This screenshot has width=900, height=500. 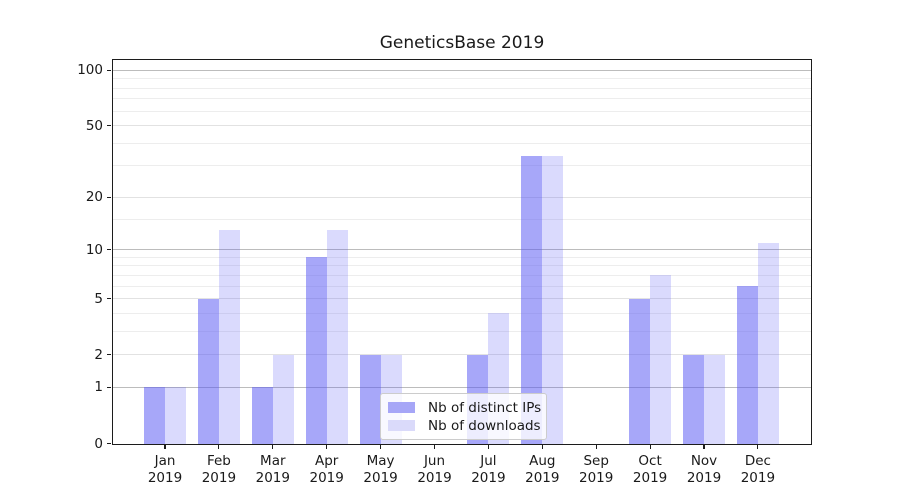 I want to click on x-tick-label: Oct 2019, so click(x=650, y=470).